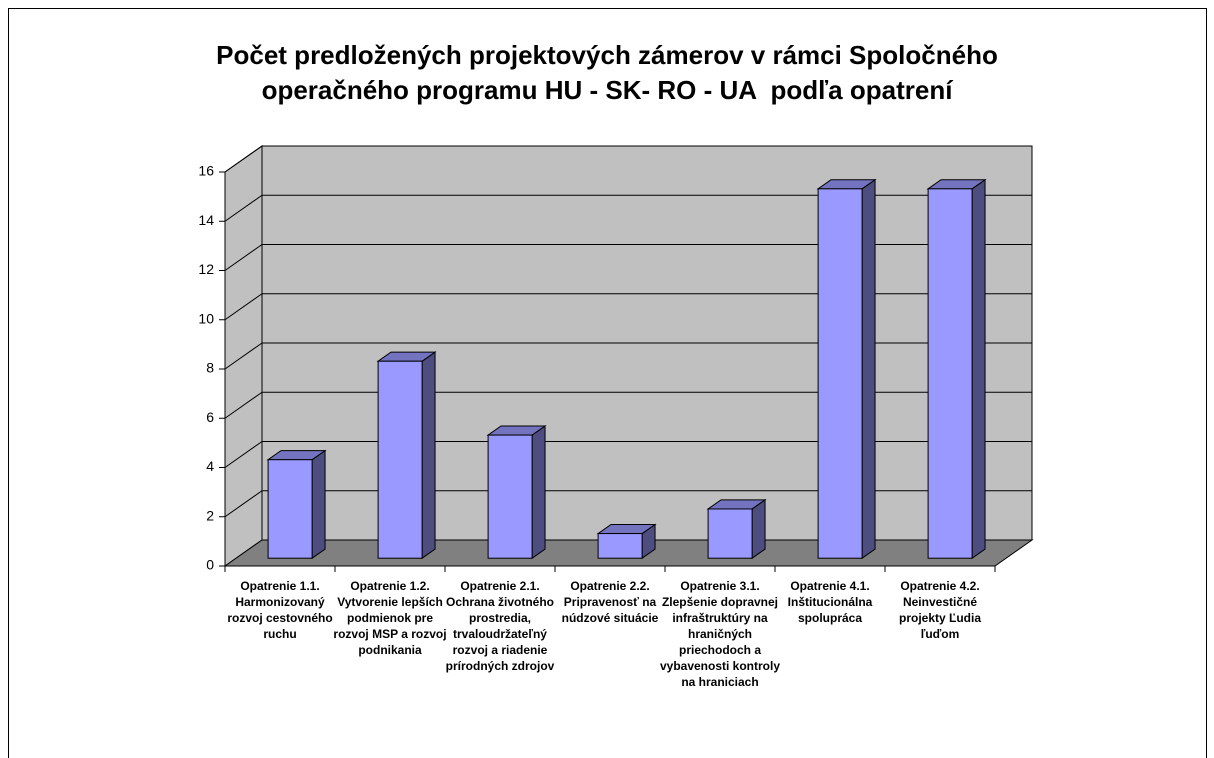 This screenshot has width=1214, height=758. I want to click on y-tick-label: 8, so click(210, 368).